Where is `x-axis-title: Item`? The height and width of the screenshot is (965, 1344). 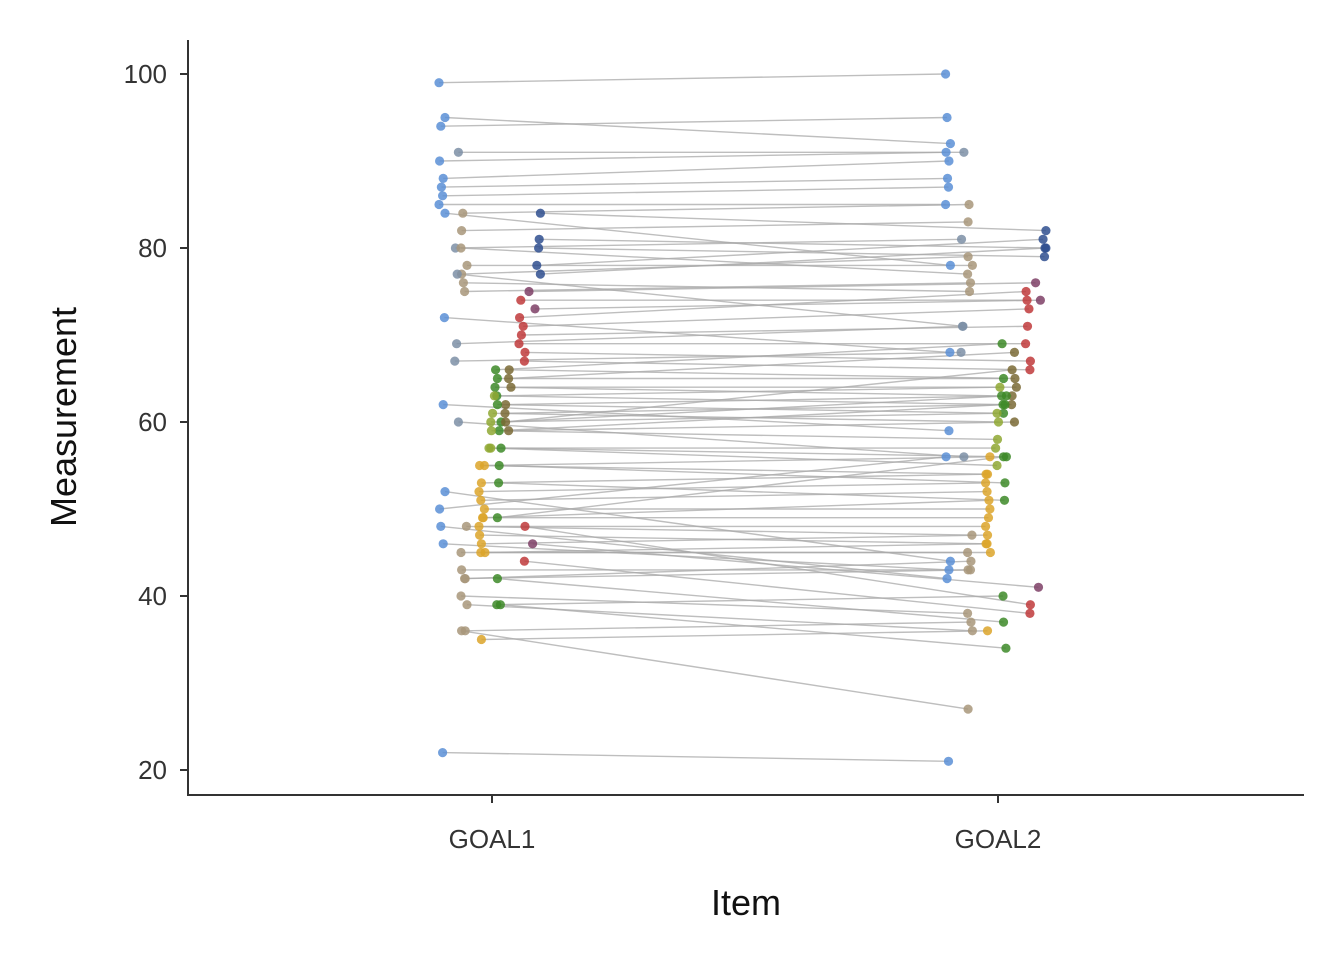
x-axis-title: Item is located at coordinates (746, 902).